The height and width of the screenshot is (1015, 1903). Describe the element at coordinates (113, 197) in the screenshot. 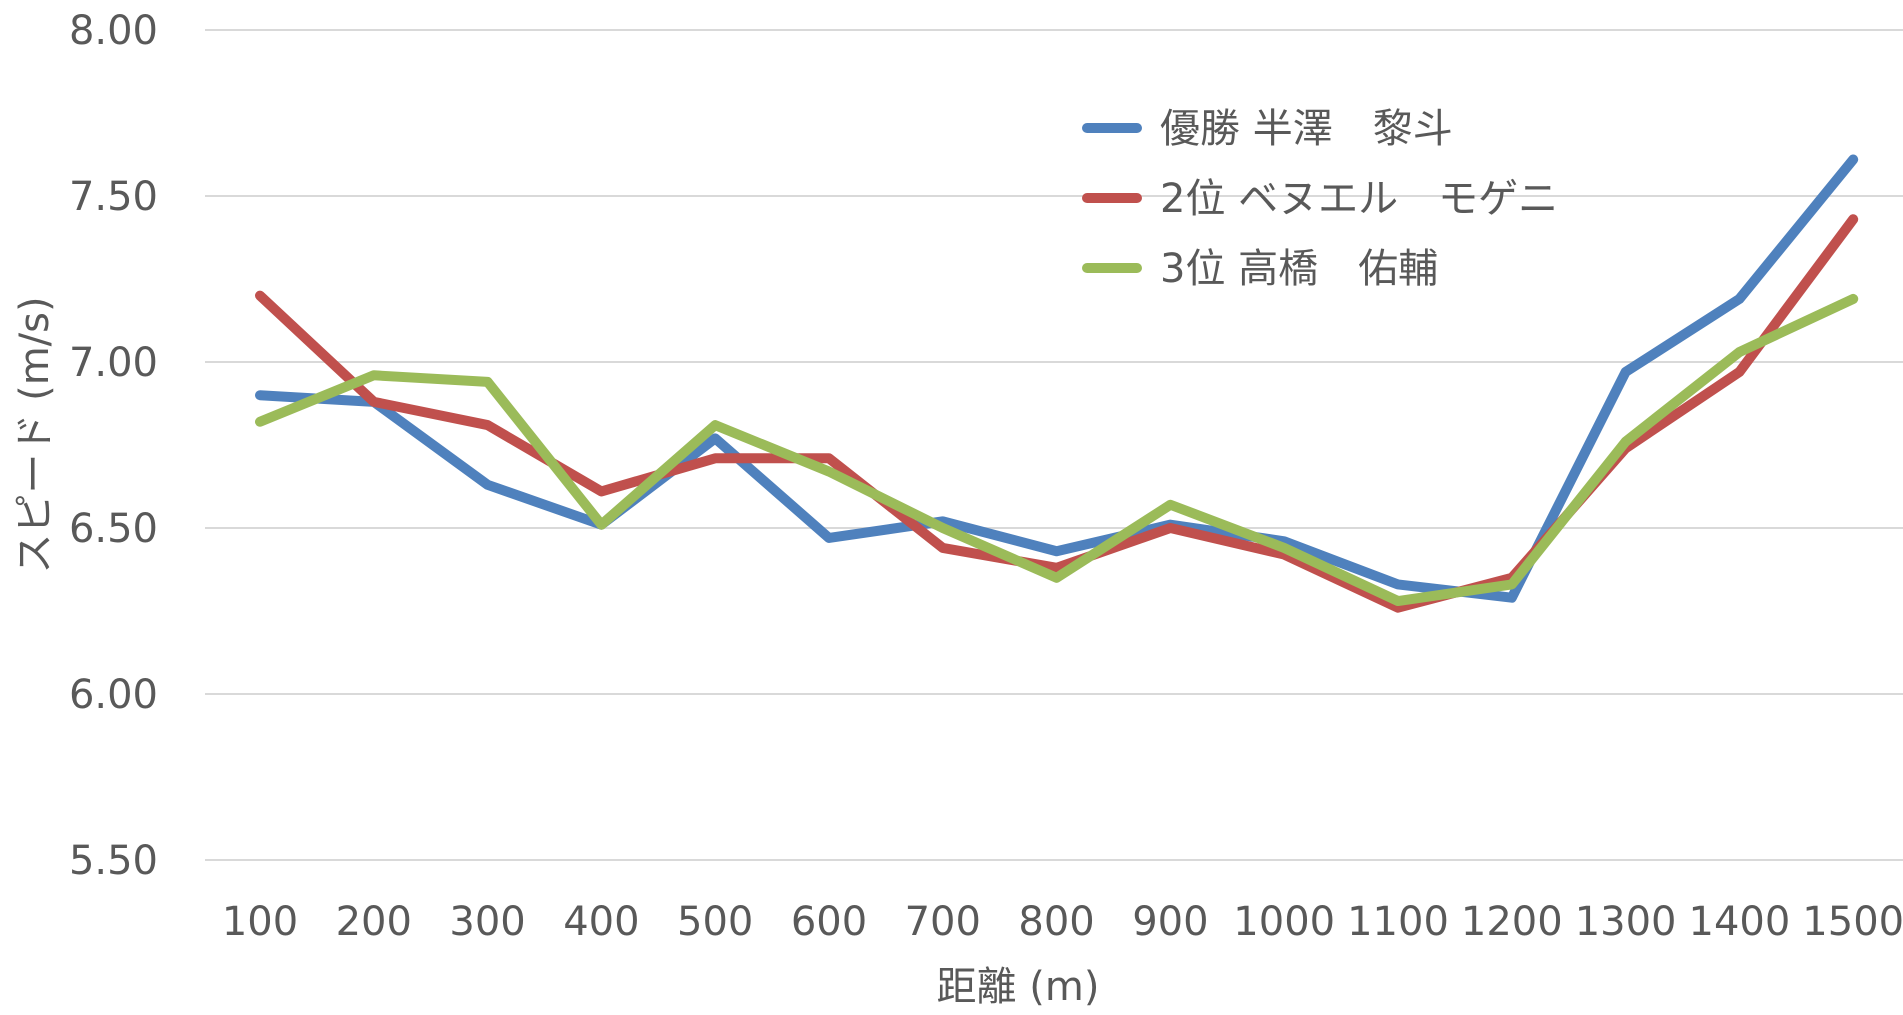

I see `y-tick-label: 7.50` at that location.